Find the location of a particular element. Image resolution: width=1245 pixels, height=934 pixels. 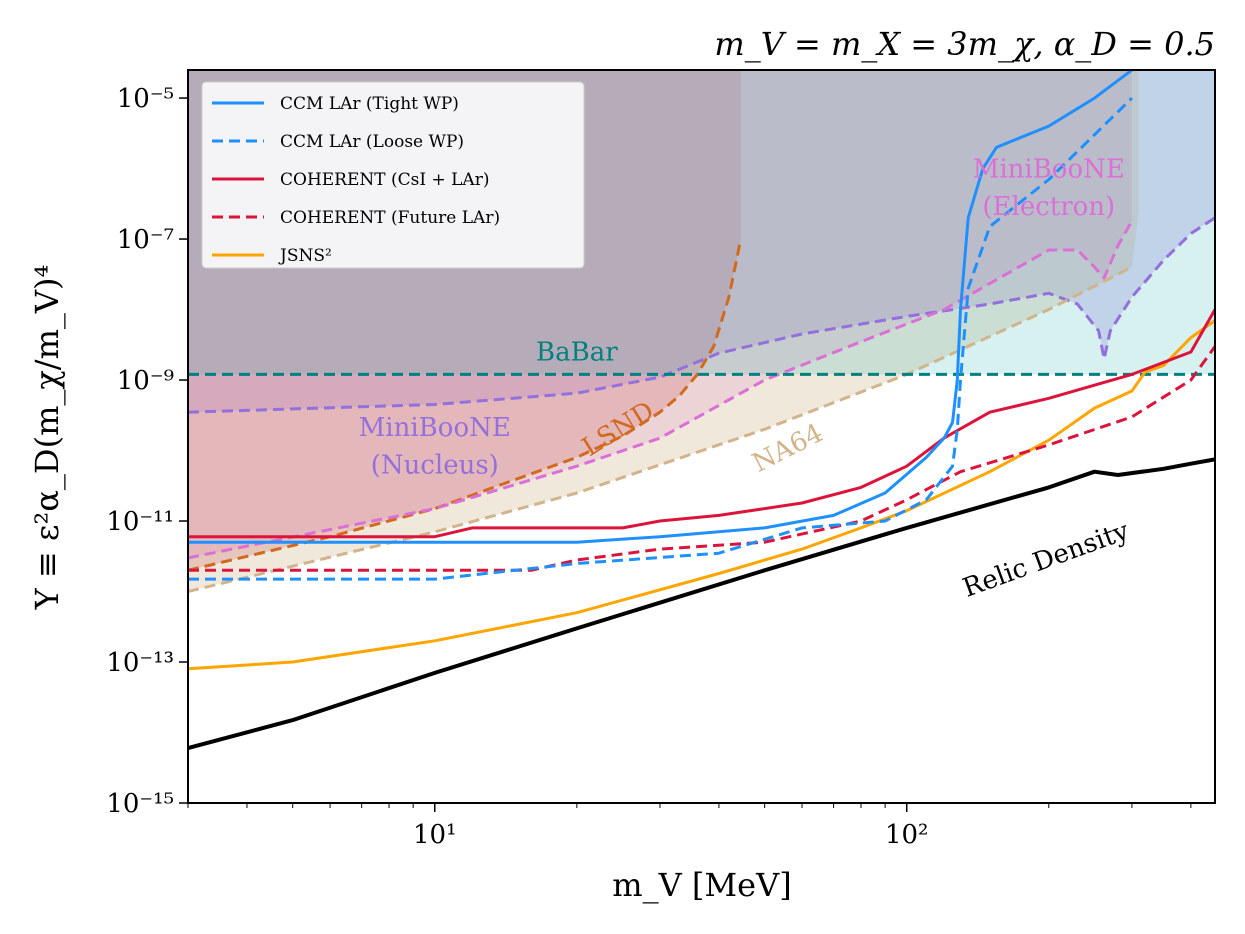

legend-label-ccm-lar-loose-wp: CCM LAr (Loose WP) is located at coordinates (372, 142).